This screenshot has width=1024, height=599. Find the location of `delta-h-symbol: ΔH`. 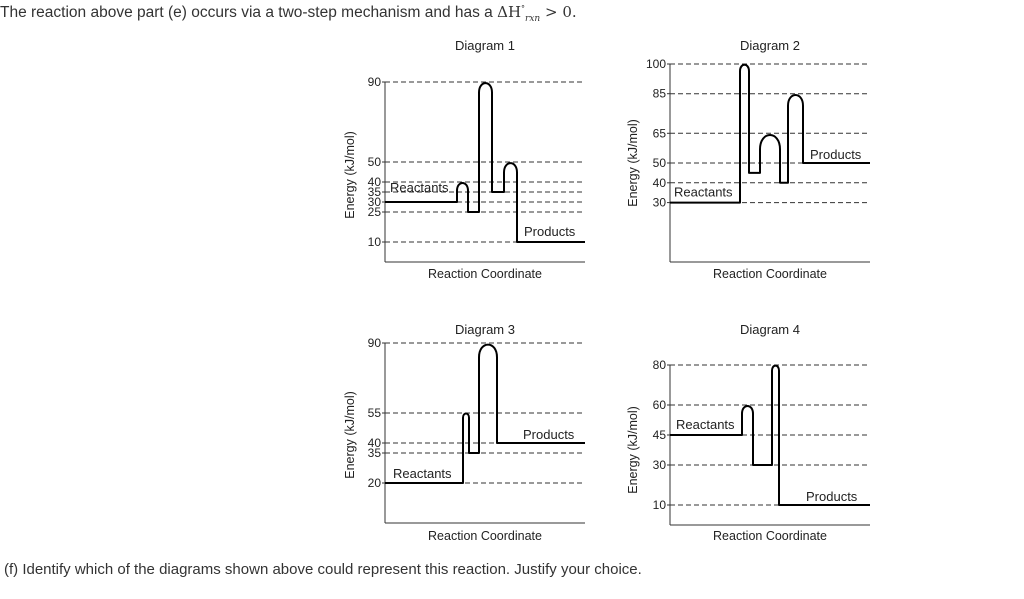

delta-h-symbol: ΔH is located at coordinates (509, 12).